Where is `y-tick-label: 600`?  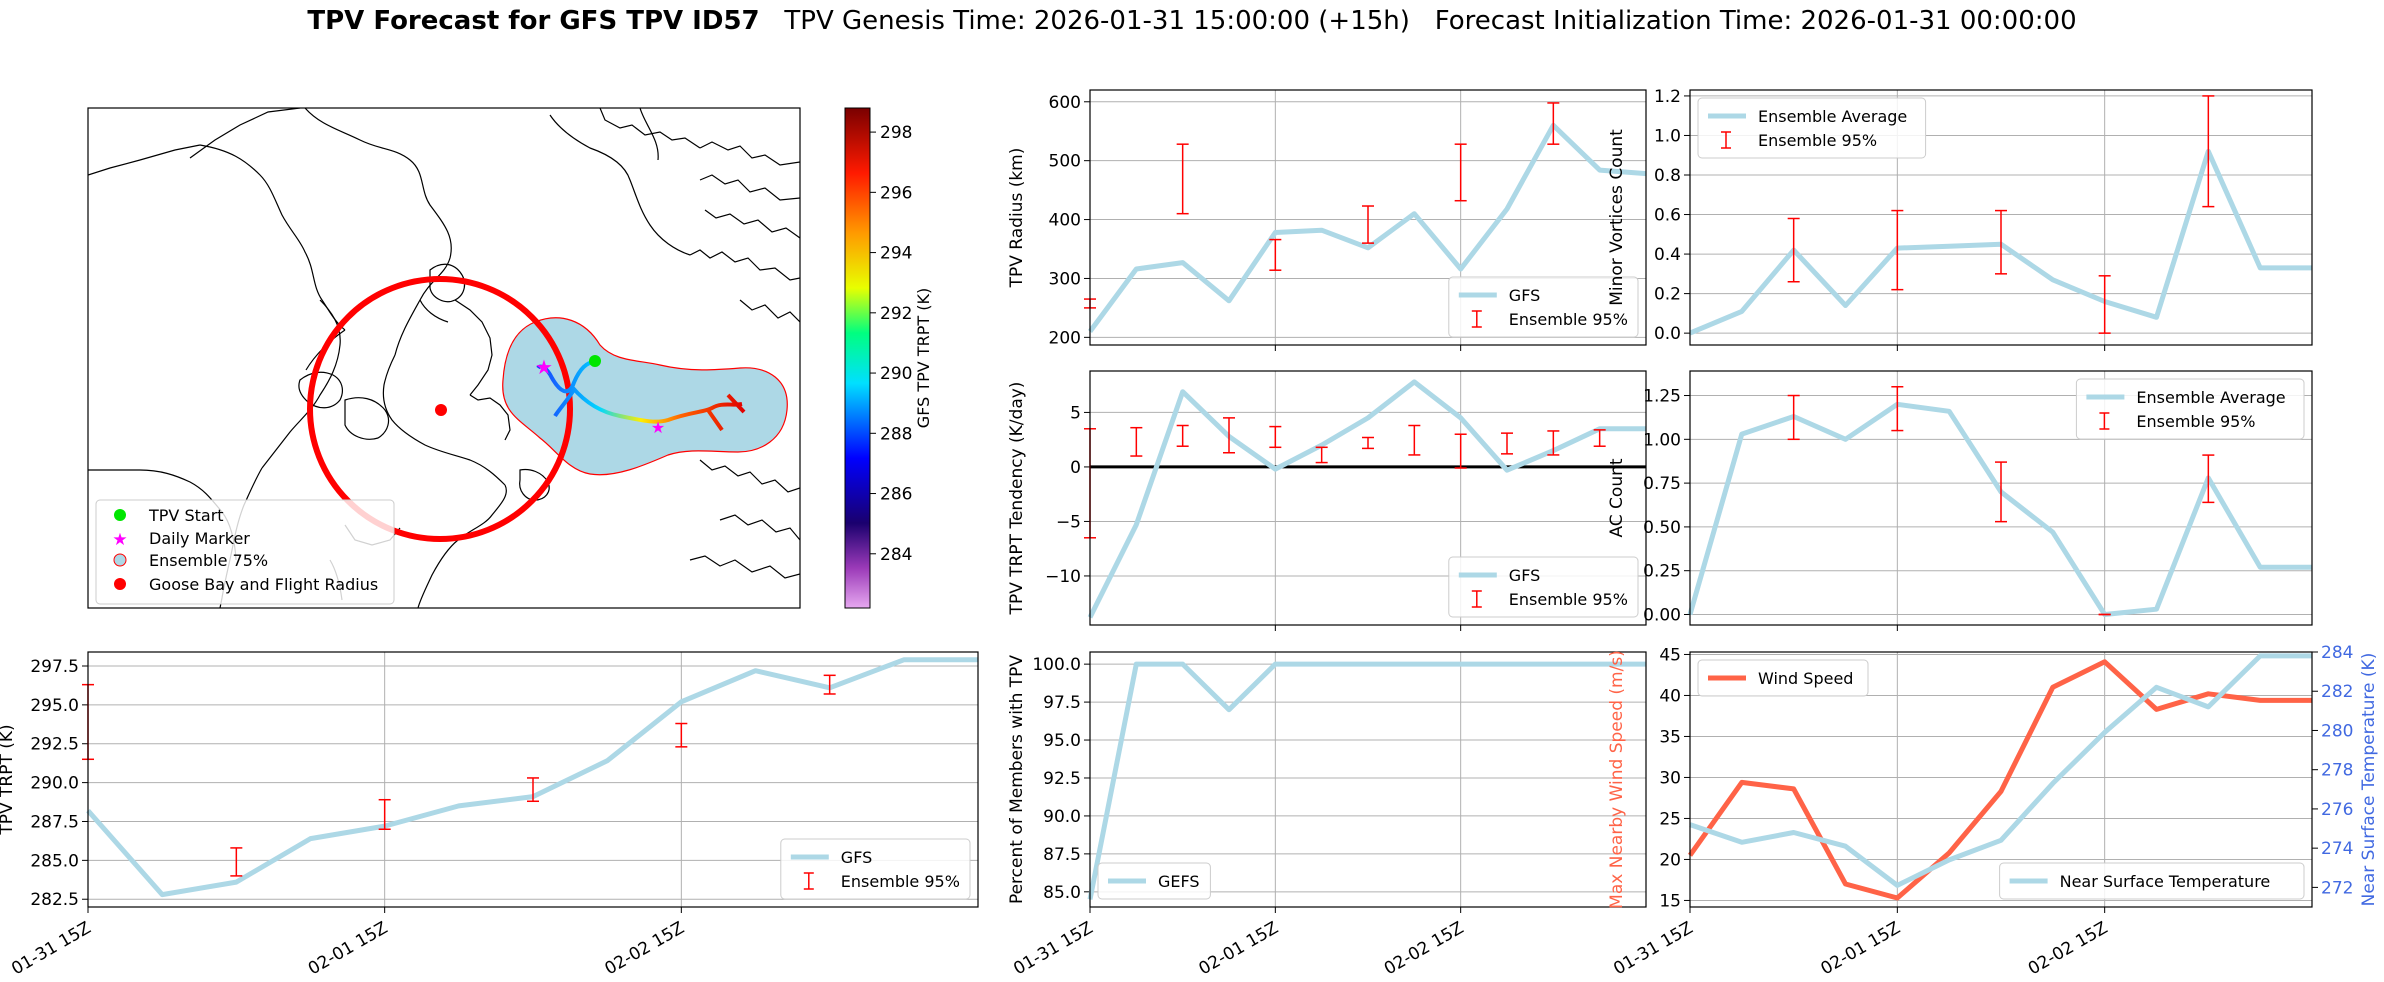 y-tick-label: 600 is located at coordinates (1065, 103).